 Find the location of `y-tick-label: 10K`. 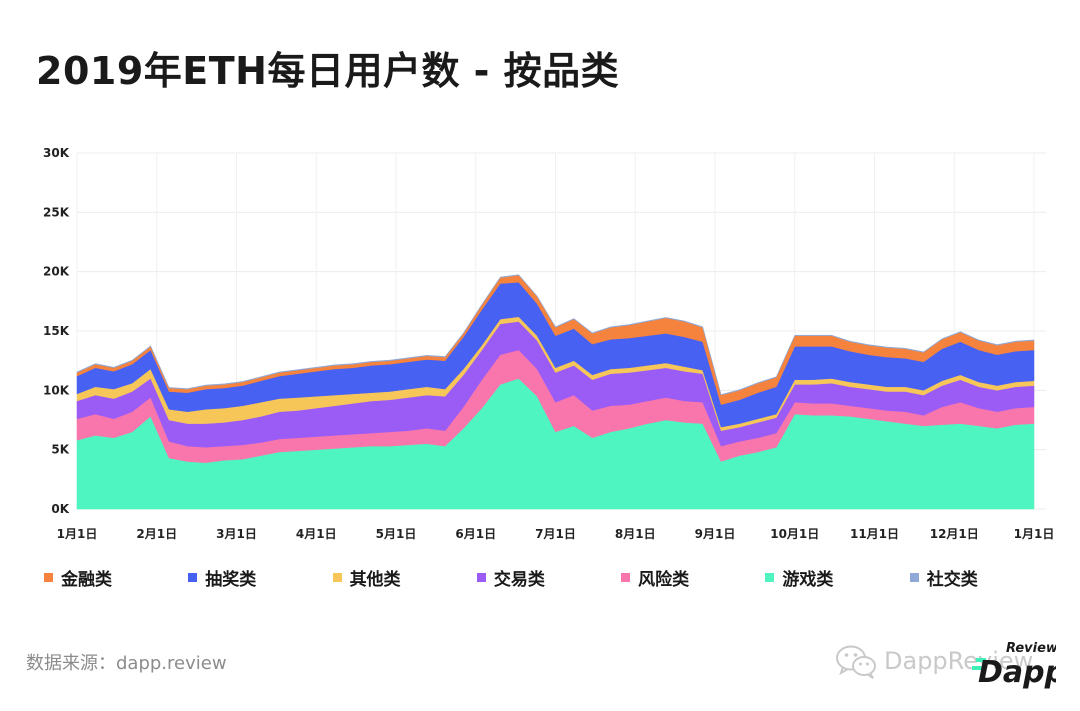

y-tick-label: 10K is located at coordinates (56, 390).